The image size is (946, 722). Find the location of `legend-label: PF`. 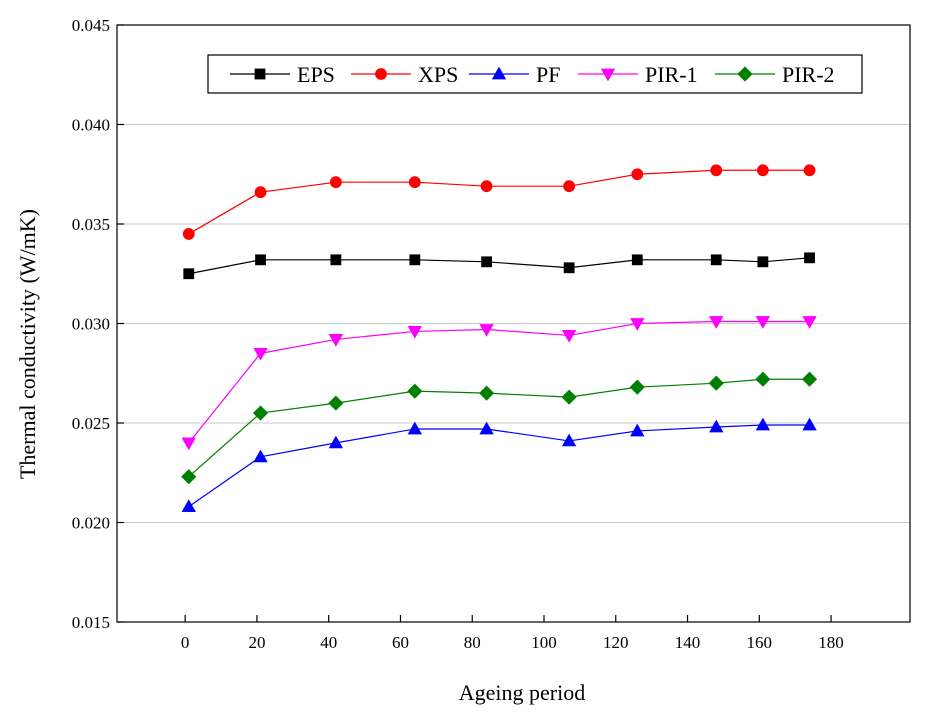

legend-label: PF is located at coordinates (548, 74).